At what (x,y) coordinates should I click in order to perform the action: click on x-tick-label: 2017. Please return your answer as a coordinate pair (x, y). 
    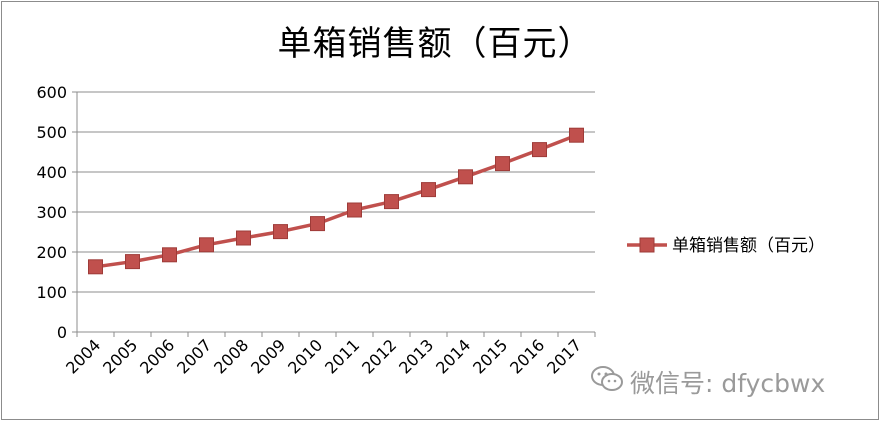
    Looking at the image, I should click on (564, 356).